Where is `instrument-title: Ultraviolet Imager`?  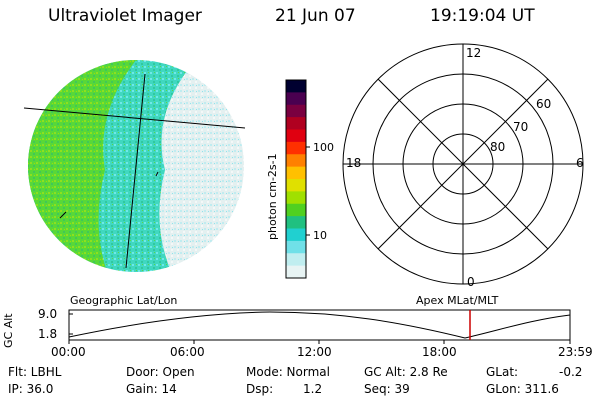 instrument-title: Ultraviolet Imager is located at coordinates (125, 16).